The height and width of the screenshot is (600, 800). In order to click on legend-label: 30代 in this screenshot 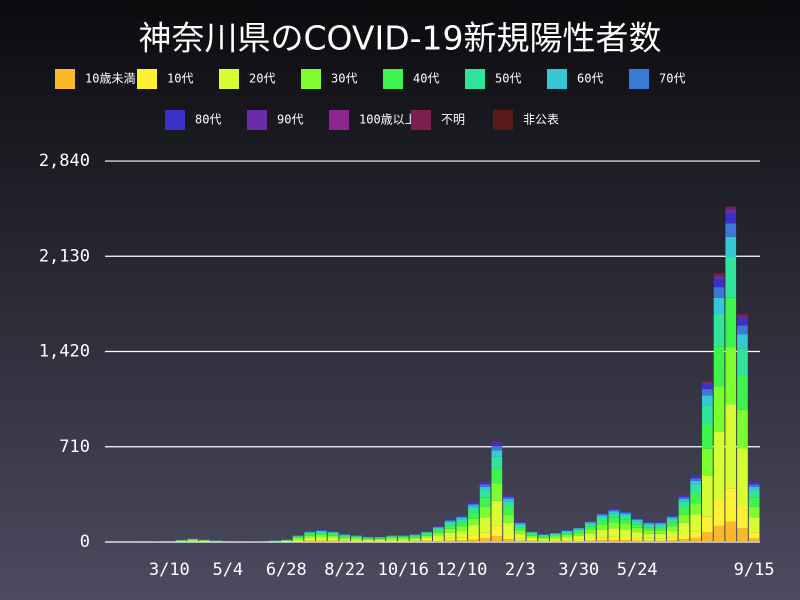, I will do `click(344, 79)`.